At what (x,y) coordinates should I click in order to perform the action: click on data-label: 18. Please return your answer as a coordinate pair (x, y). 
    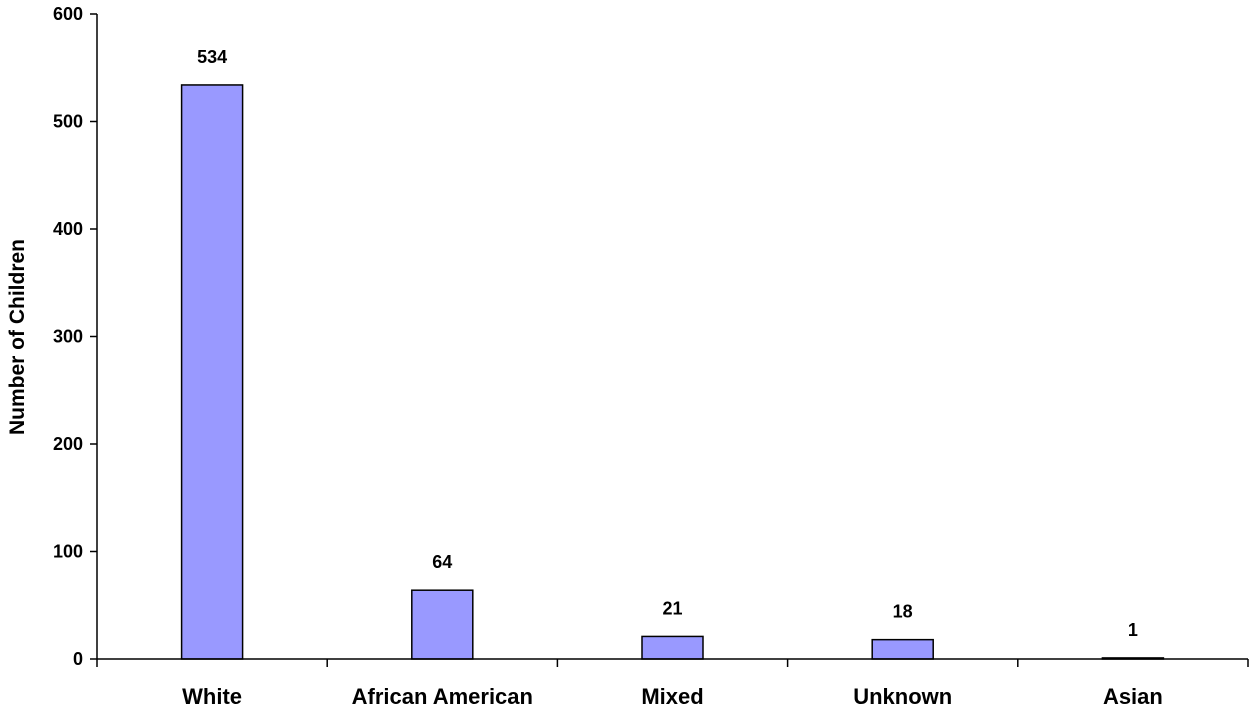
    Looking at the image, I should click on (903, 612).